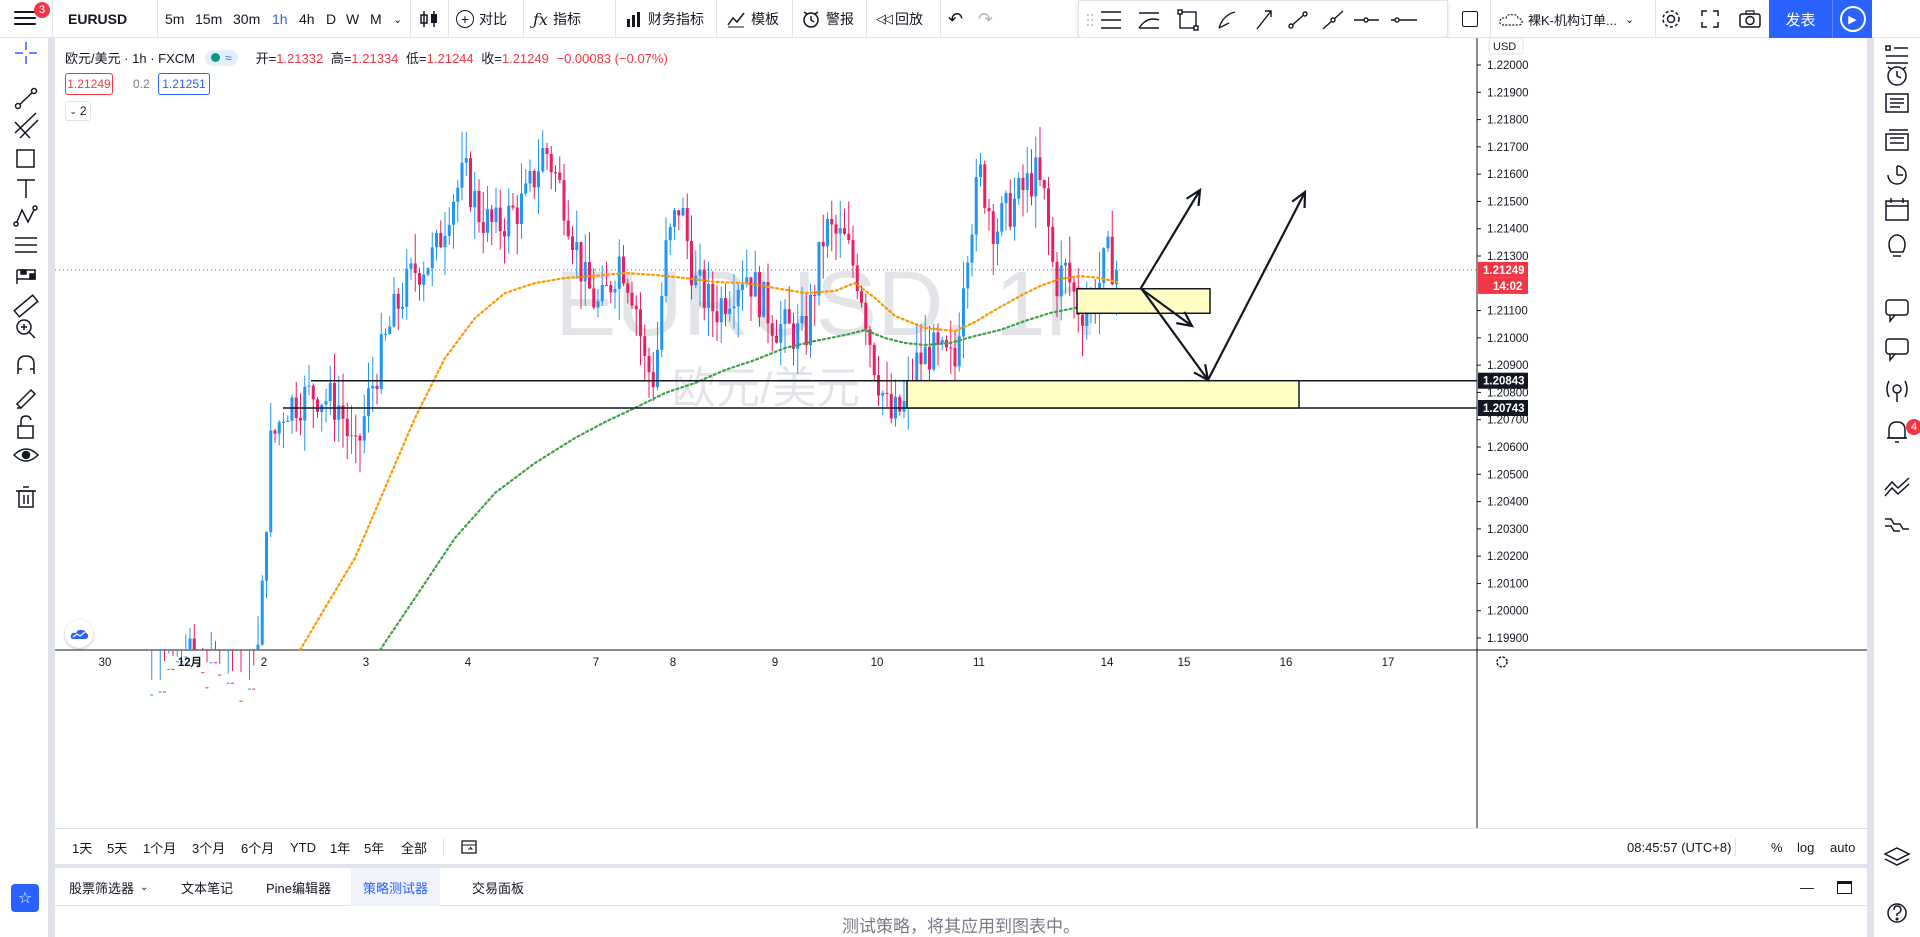 Image resolution: width=1920 pixels, height=937 pixels. What do you see at coordinates (307, 19) in the screenshot?
I see `interval-4h: 4h` at bounding box center [307, 19].